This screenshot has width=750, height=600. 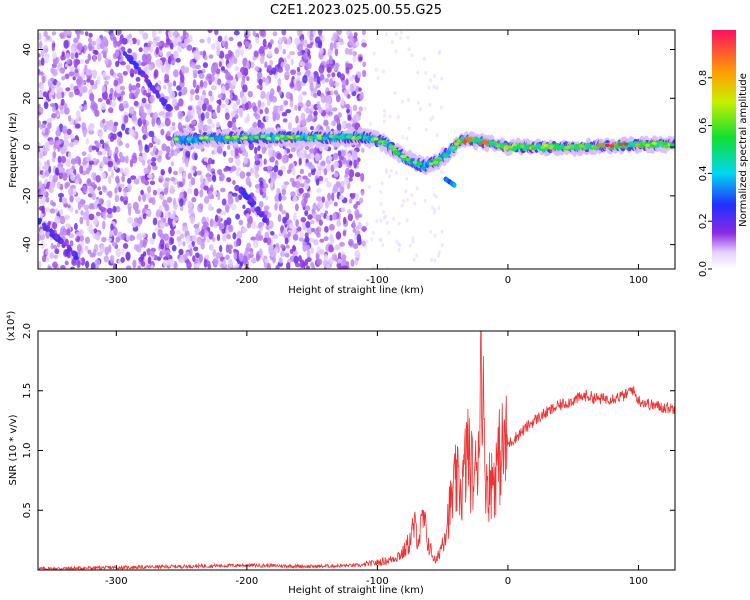 What do you see at coordinates (13, 449) in the screenshot?
I see `snr-y-axis-label: SNR (10 * v/v)` at bounding box center [13, 449].